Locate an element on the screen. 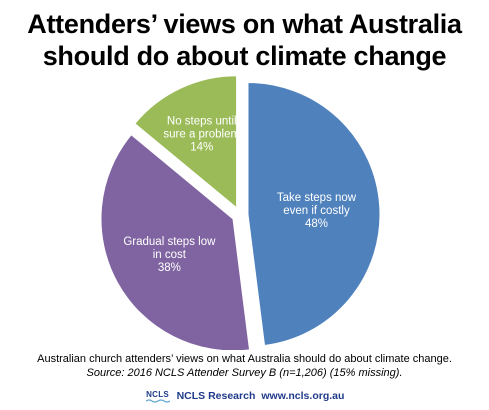 This screenshot has height=410, width=489. footer: NCLS NCLS Research www.ncls.org.au is located at coordinates (244, 396).